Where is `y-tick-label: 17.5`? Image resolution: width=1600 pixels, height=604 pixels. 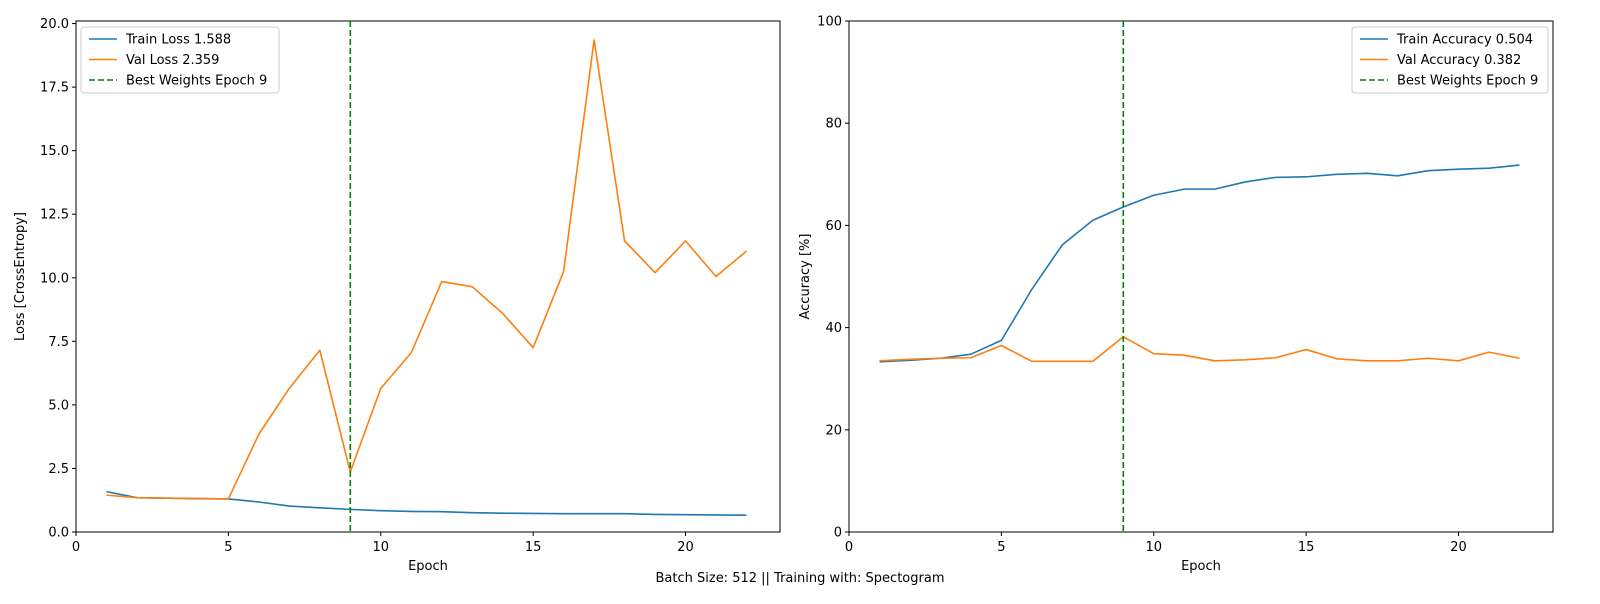 y-tick-label: 17.5 is located at coordinates (54, 88).